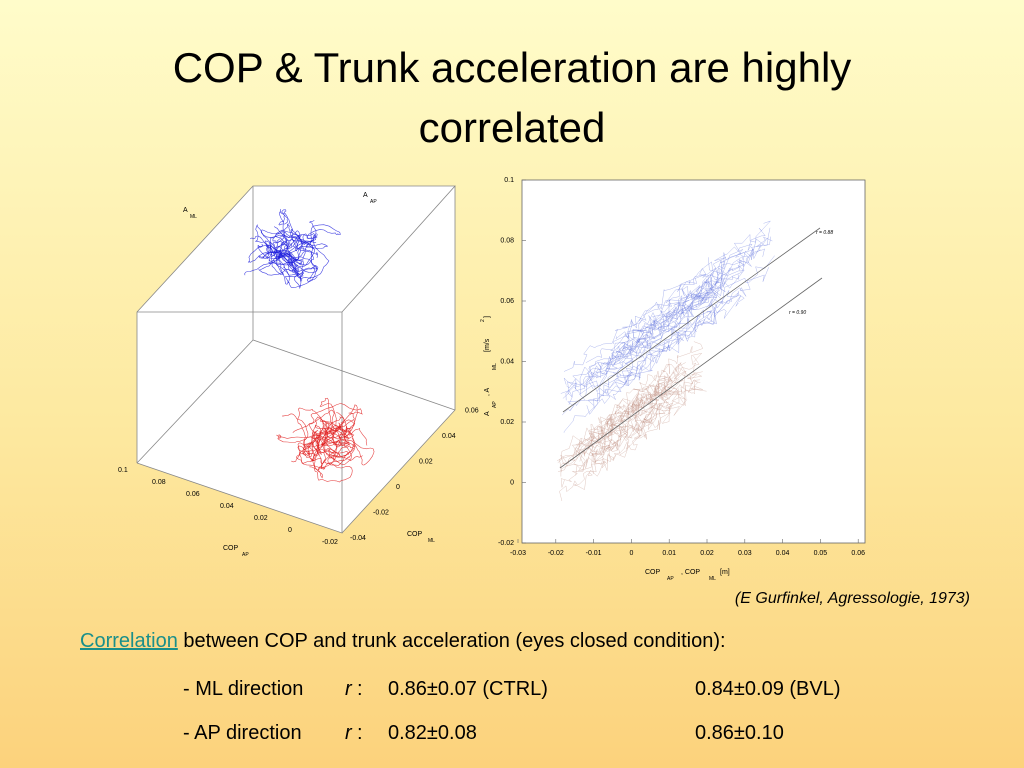  I want to click on x-tick-label: 0, so click(631, 553).